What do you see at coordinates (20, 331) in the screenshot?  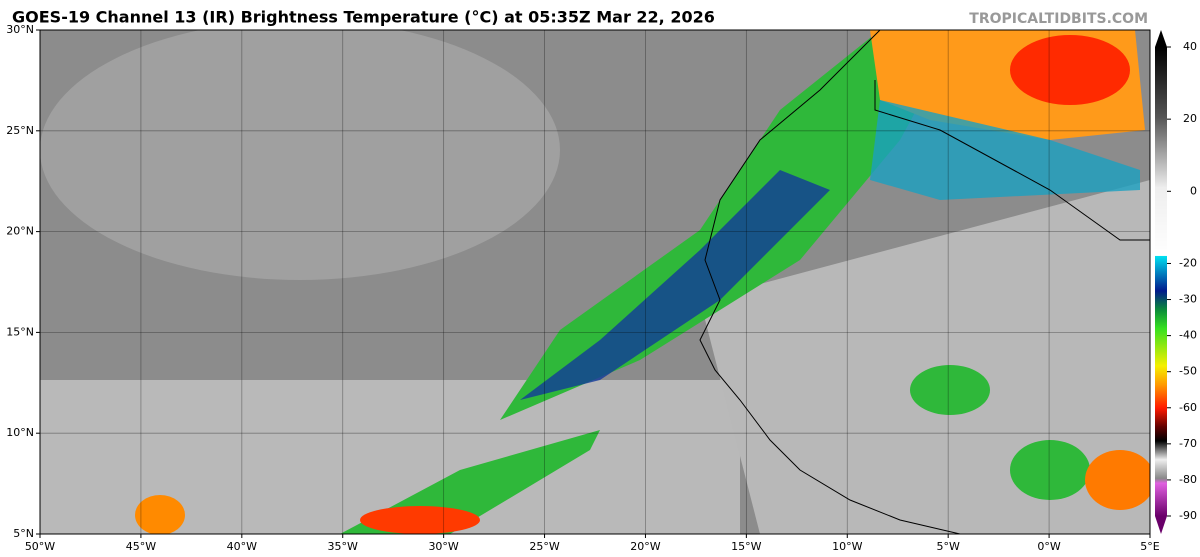 I see `y-tick-label: 15°N` at bounding box center [20, 331].